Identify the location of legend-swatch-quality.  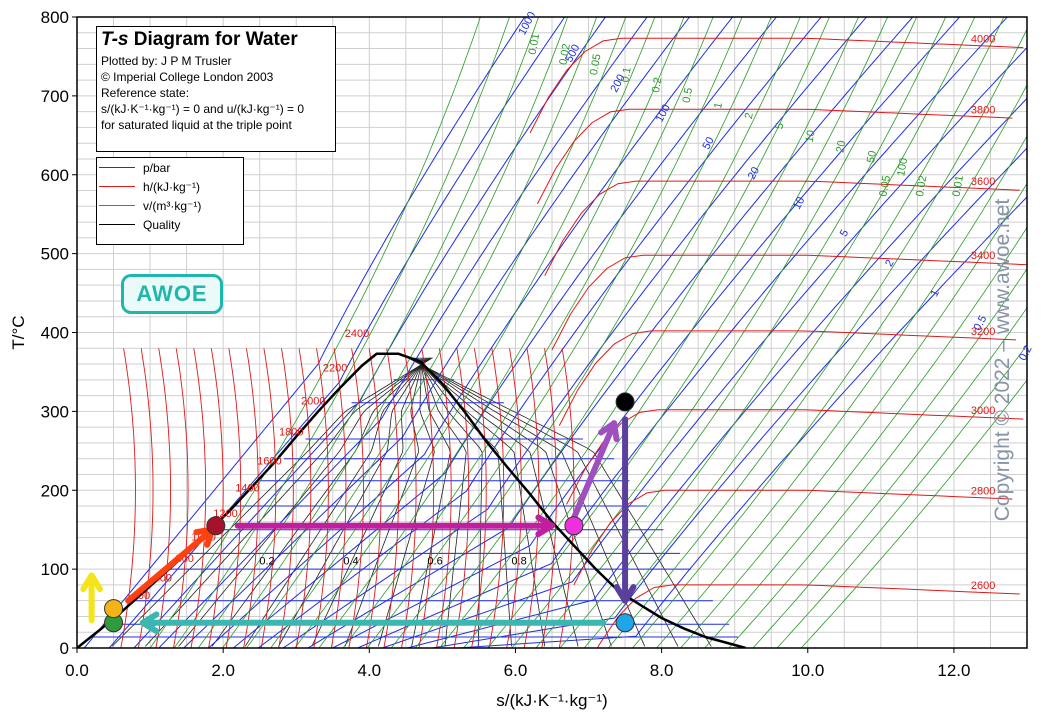
(117, 224).